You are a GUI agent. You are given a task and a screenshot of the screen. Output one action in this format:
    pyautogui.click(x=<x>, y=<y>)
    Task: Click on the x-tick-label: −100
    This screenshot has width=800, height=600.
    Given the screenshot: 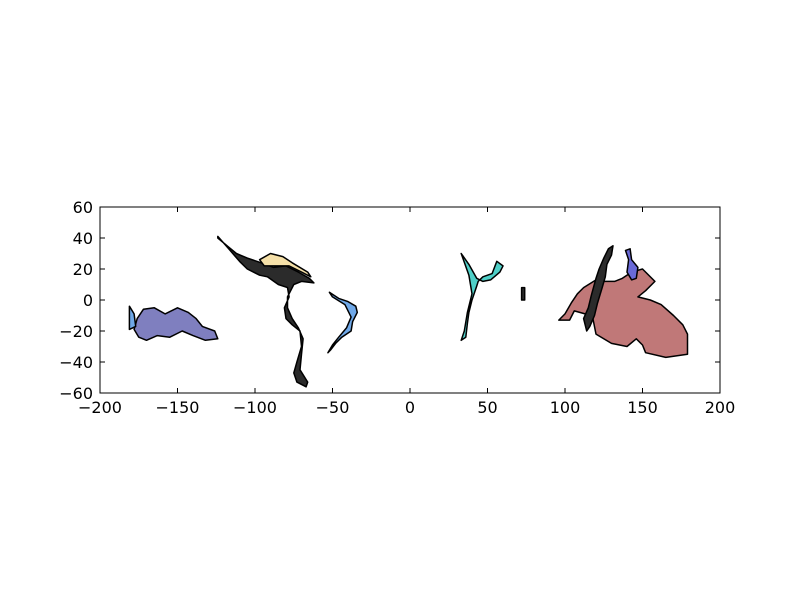 What is the action you would take?
    pyautogui.click(x=255, y=407)
    